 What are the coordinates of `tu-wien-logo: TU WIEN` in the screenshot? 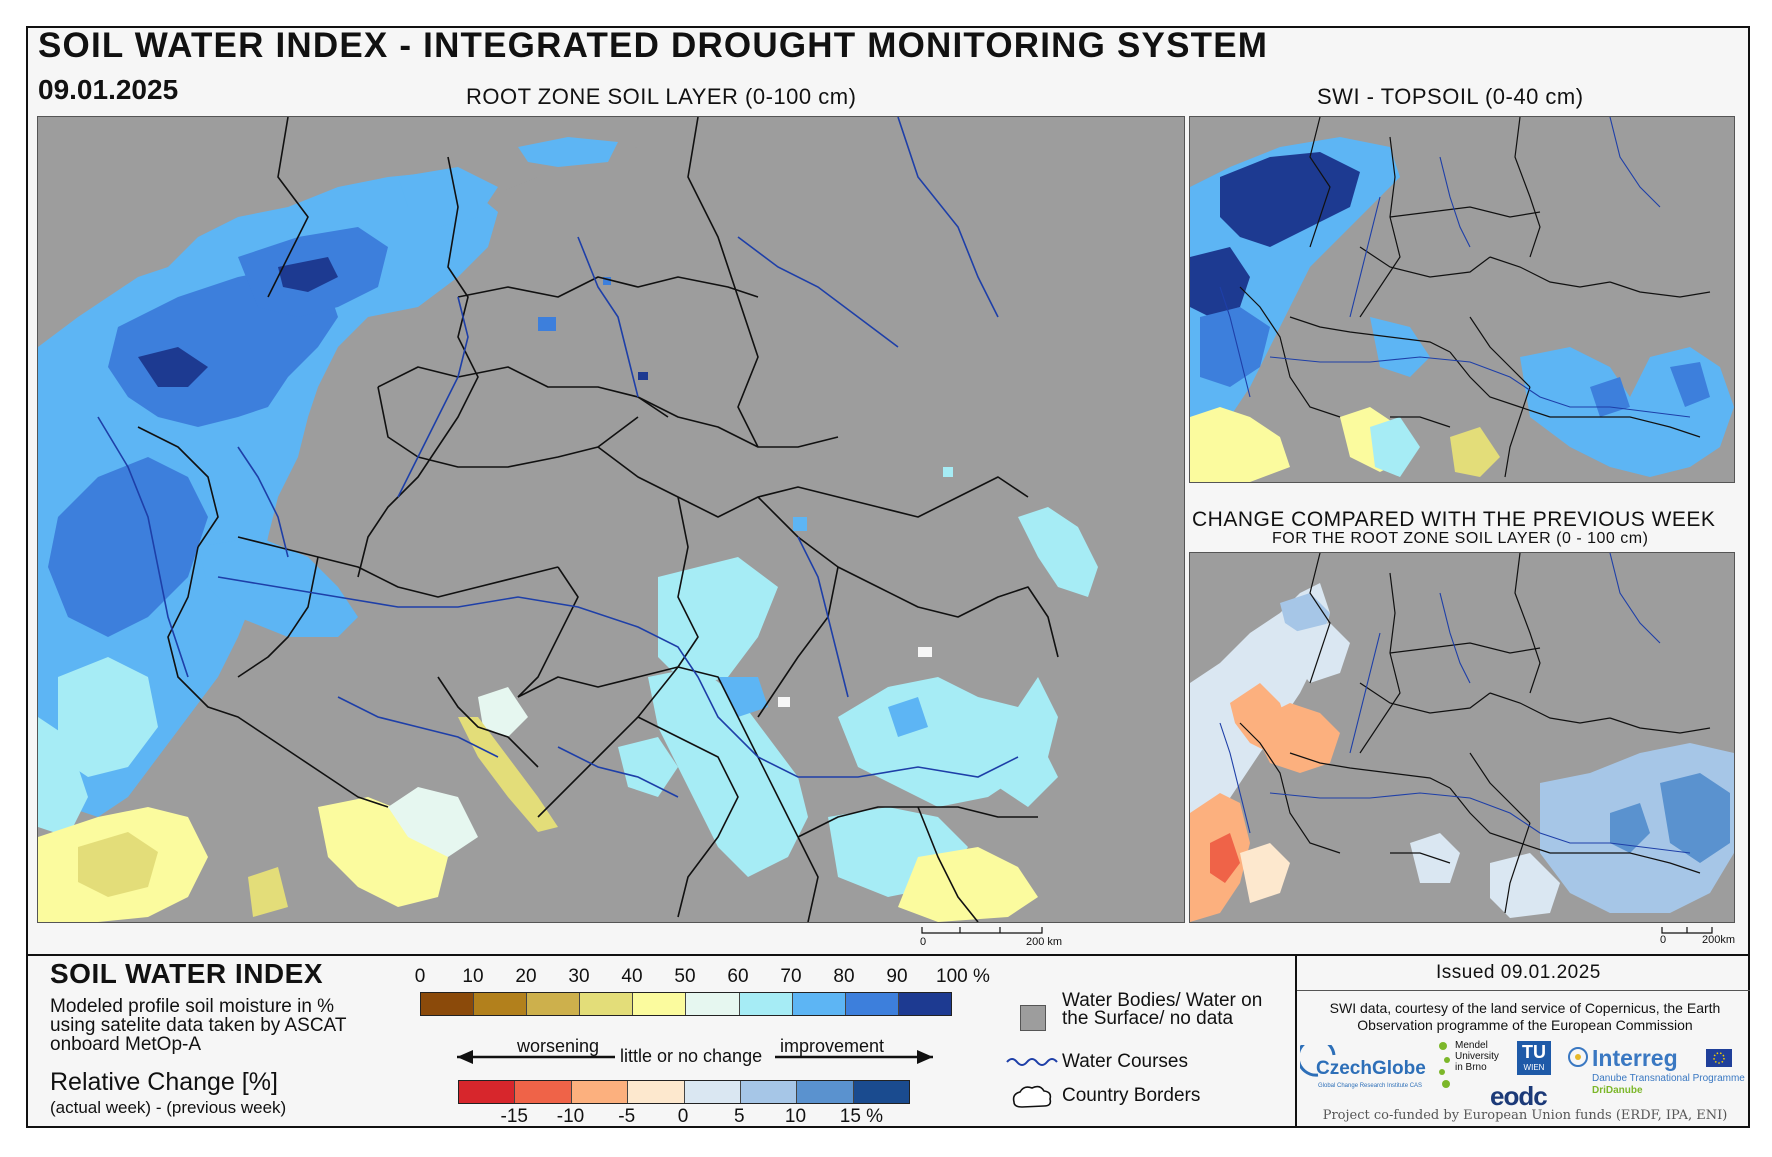 It's located at (1534, 1058).